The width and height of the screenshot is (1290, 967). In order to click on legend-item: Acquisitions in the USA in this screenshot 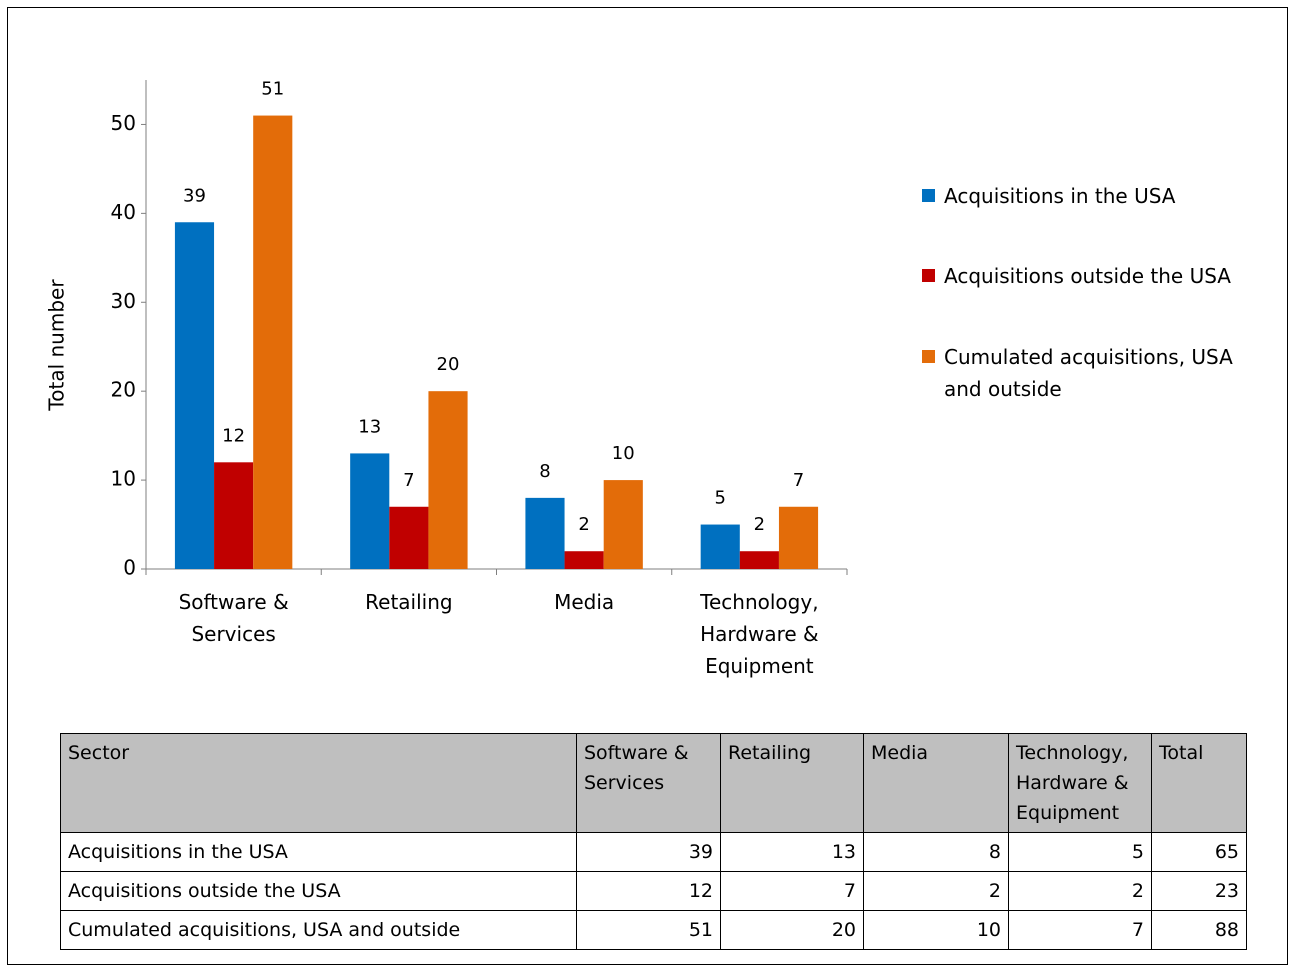, I will do `click(1087, 196)`.